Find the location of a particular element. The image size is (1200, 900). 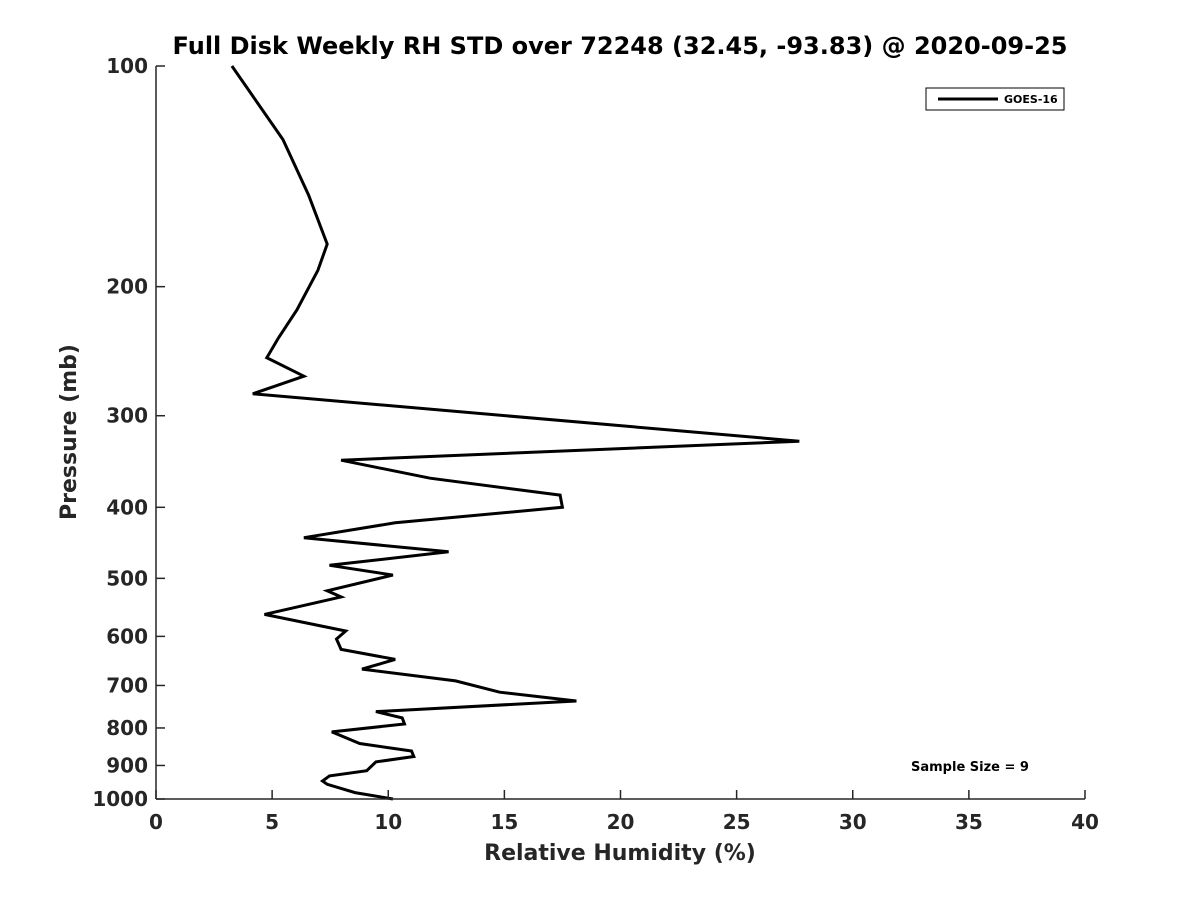

y-axis: 100 200 300 400 500 600 700 800 900 1000 is located at coordinates (128, 432).